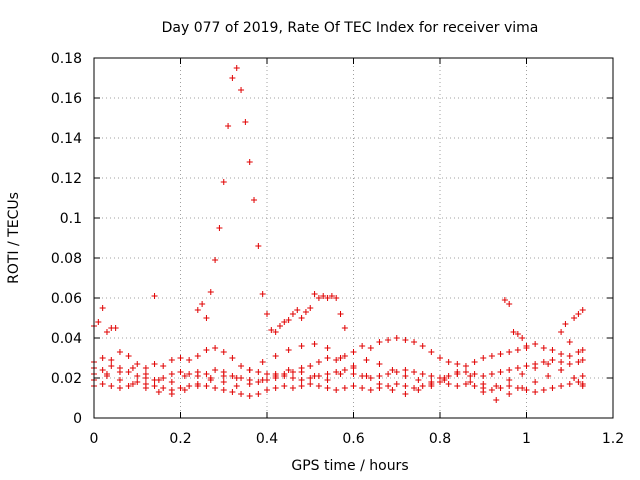  Describe the element at coordinates (77, 419) in the screenshot. I see `y-tick-label: 0` at that location.